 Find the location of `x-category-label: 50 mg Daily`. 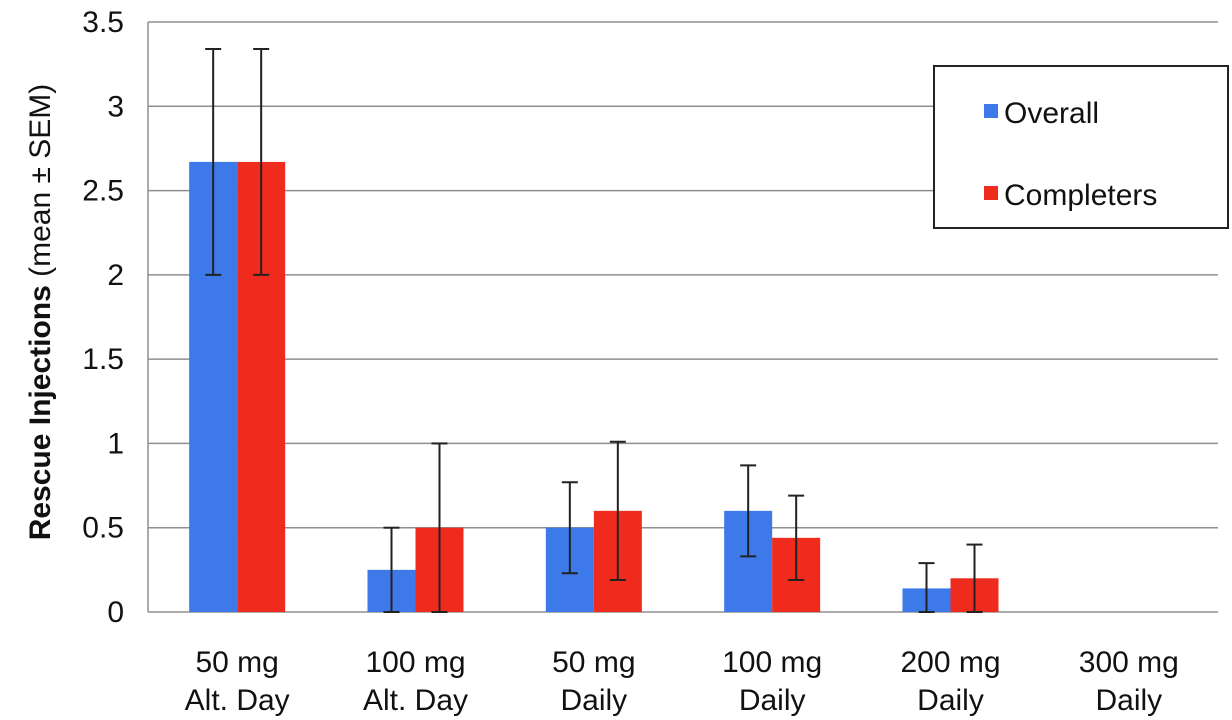

x-category-label: 50 mg Daily is located at coordinates (593, 681).